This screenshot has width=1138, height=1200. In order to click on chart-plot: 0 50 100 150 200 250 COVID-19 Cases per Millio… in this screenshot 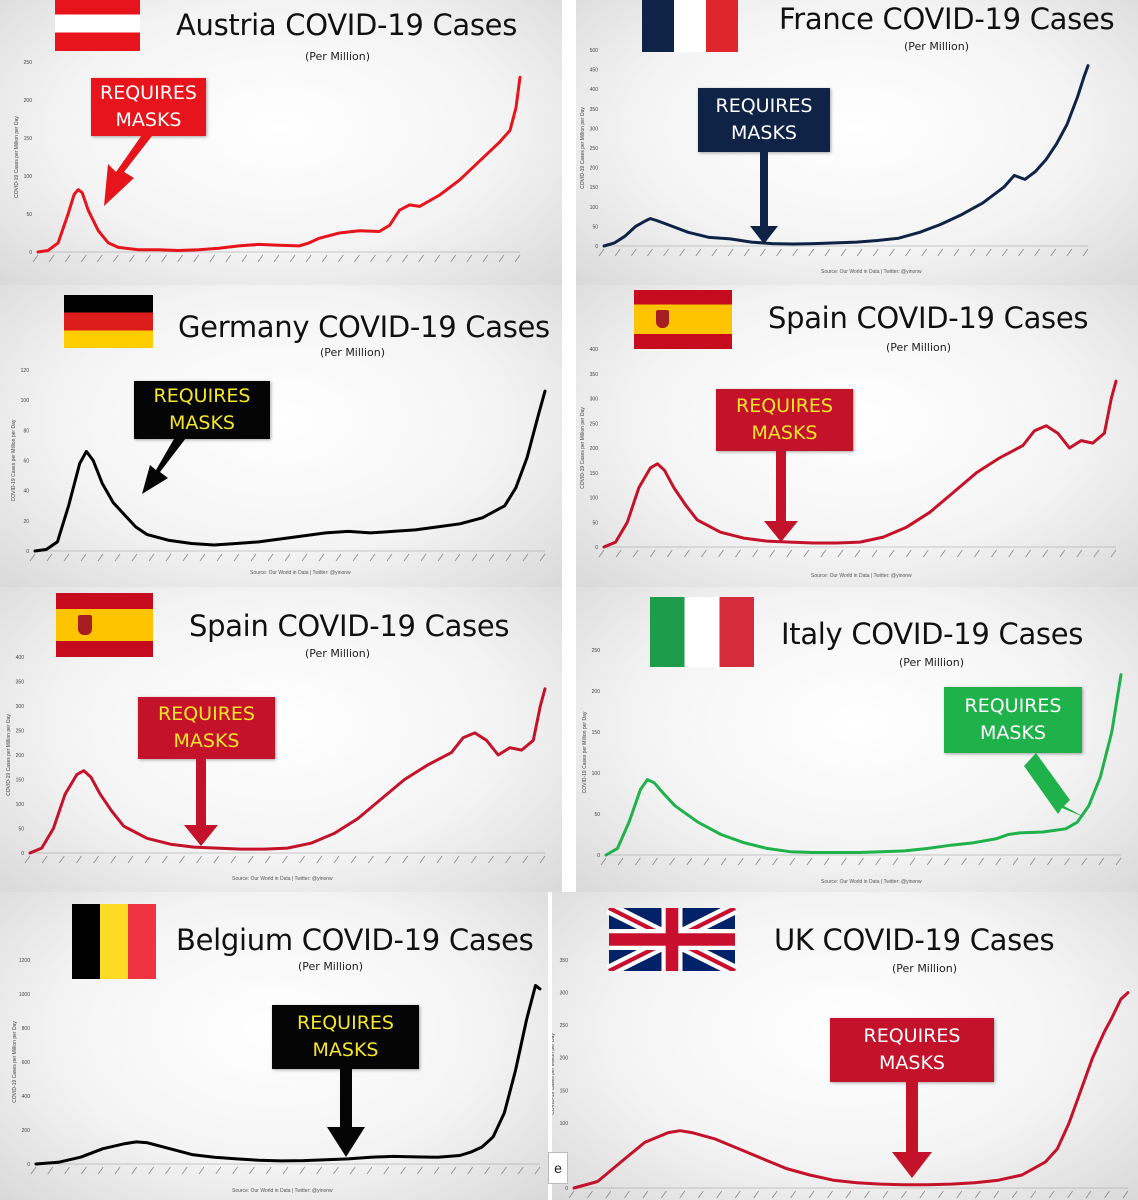, I will do `click(852, 757)`.